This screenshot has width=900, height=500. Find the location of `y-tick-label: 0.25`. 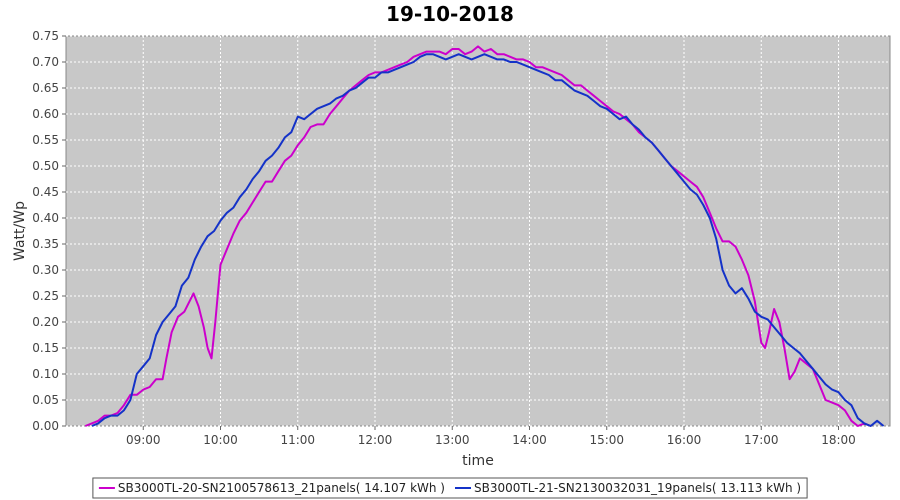

y-tick-label: 0.25 is located at coordinates (45, 296).